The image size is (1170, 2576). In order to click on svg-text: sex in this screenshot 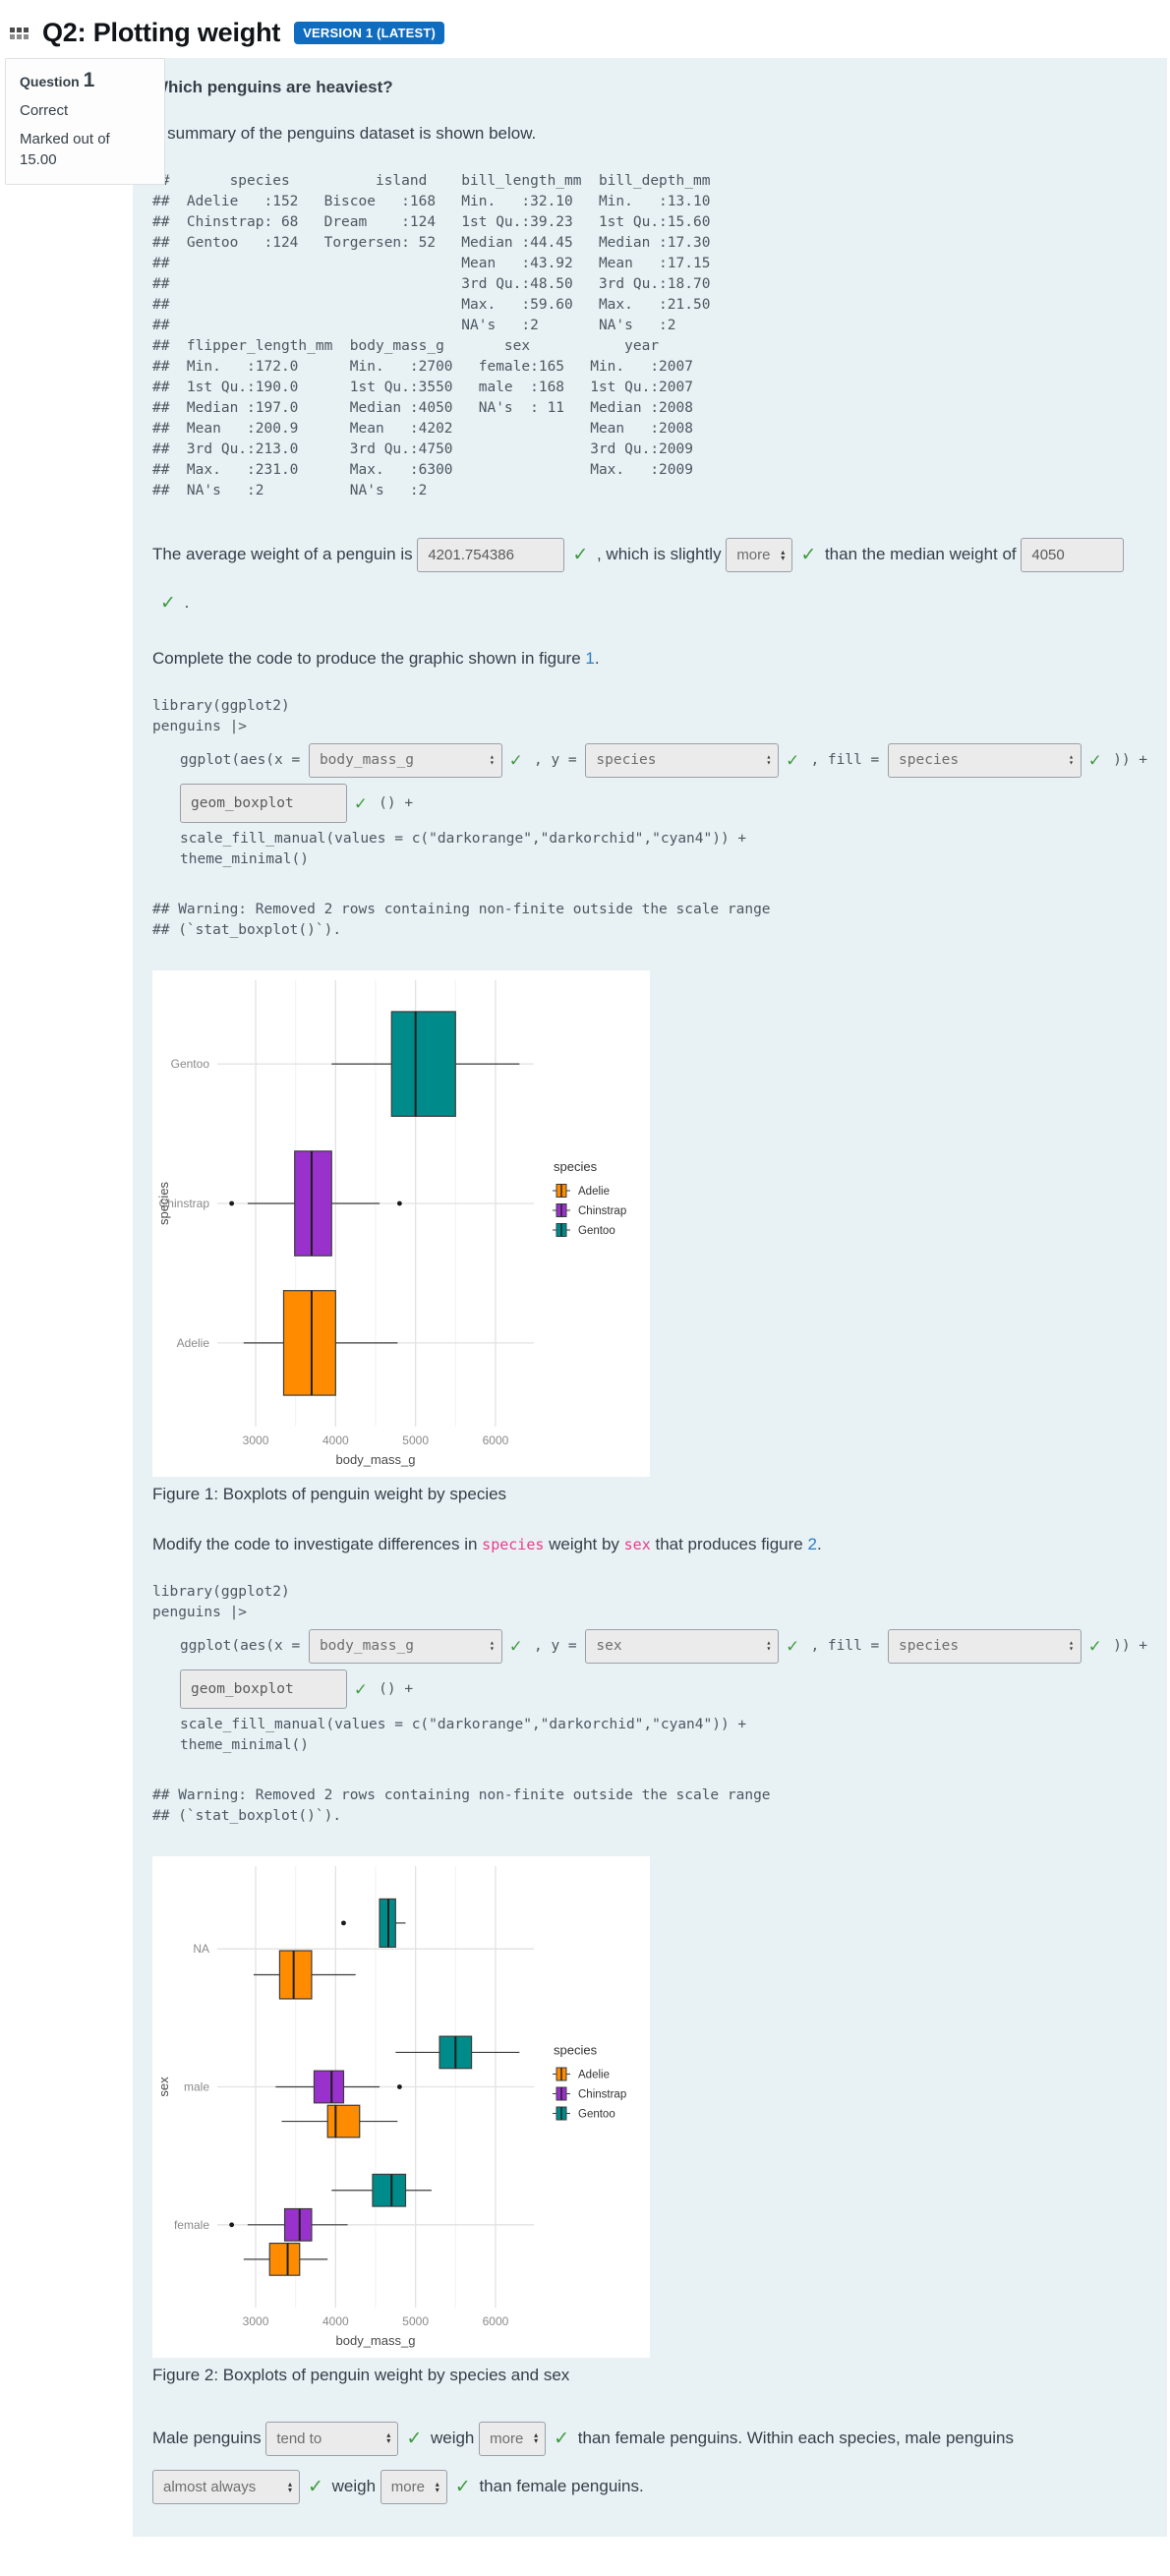, I will do `click(163, 2086)`.